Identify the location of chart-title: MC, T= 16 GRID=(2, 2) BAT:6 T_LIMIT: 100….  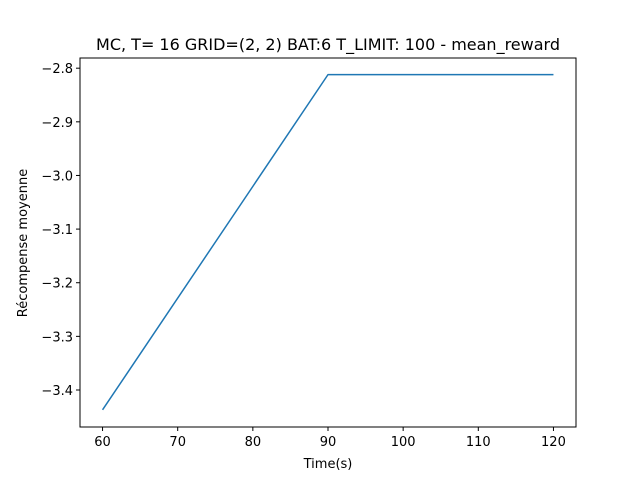
(328, 45).